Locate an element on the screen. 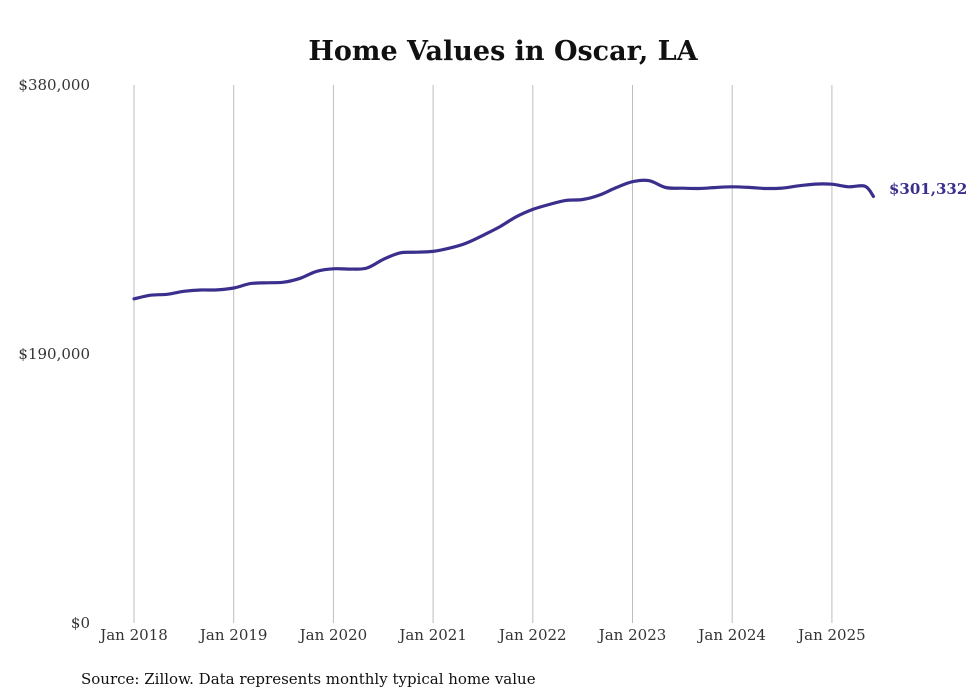 The height and width of the screenshot is (699, 980). x-tick-label: Jan 2022 is located at coordinates (532, 635).